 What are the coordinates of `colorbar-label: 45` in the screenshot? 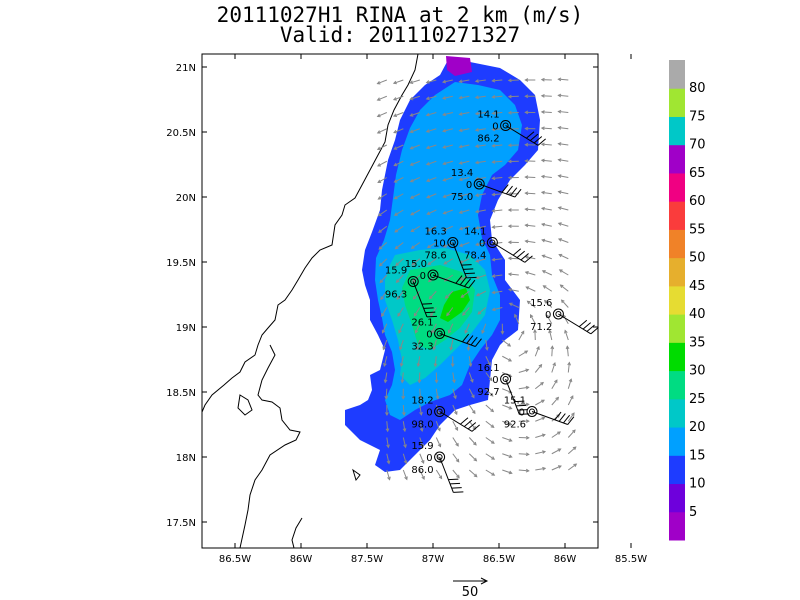 It's located at (697, 286).